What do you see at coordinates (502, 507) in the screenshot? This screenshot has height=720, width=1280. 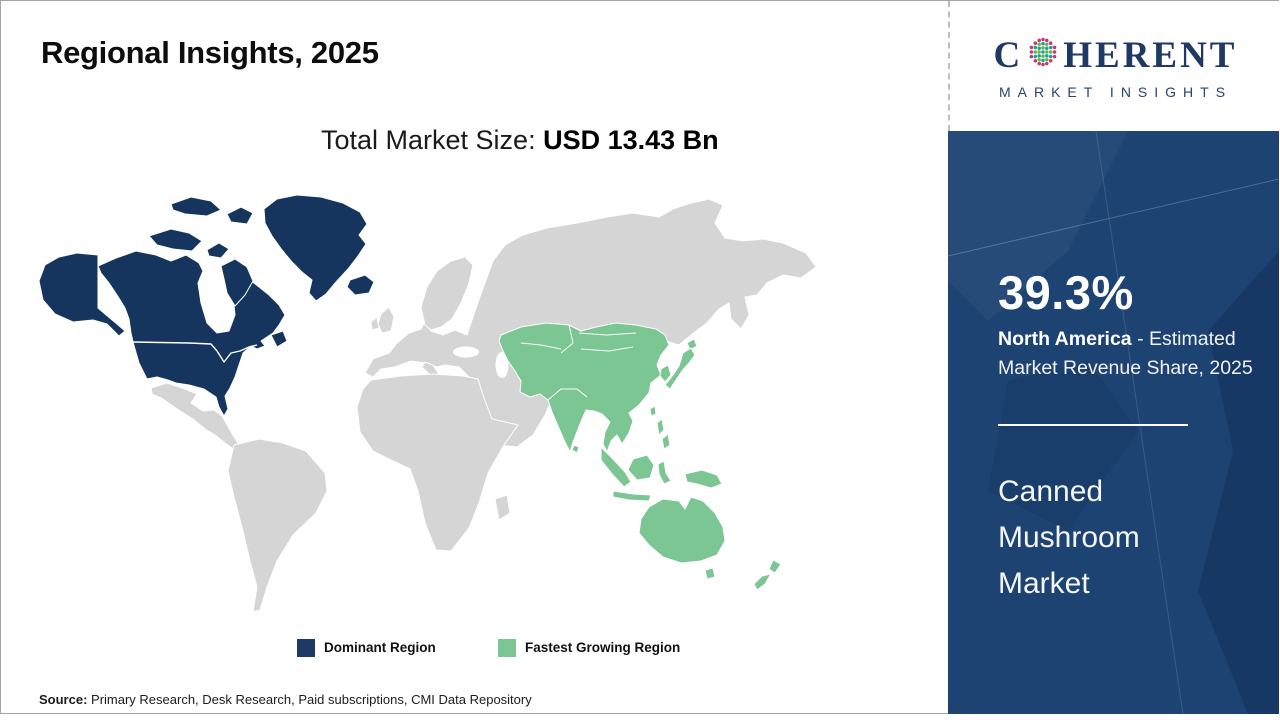 I see `map-madagascar` at bounding box center [502, 507].